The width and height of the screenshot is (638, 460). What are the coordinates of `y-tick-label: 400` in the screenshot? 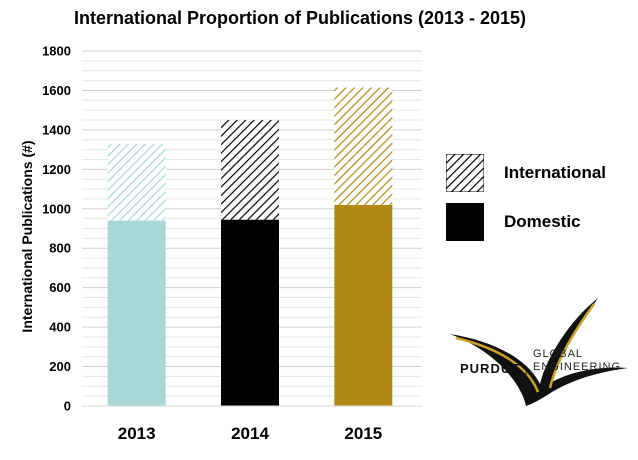 It's located at (60, 327).